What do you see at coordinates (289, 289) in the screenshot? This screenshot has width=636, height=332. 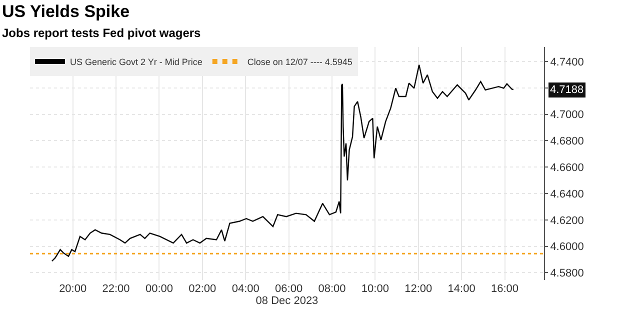 I see `x-tick-label: 06:00` at bounding box center [289, 289].